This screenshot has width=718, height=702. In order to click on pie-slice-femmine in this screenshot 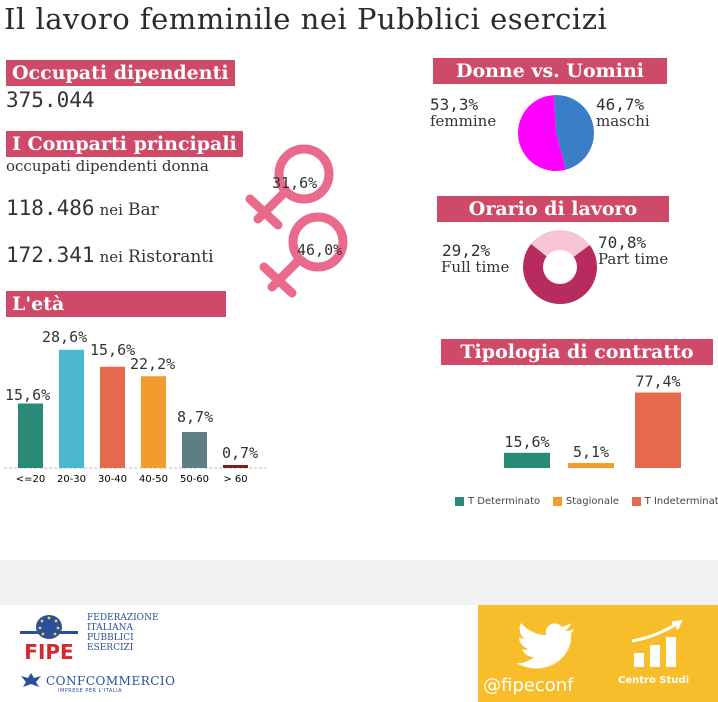, I will do `click(542, 133)`.